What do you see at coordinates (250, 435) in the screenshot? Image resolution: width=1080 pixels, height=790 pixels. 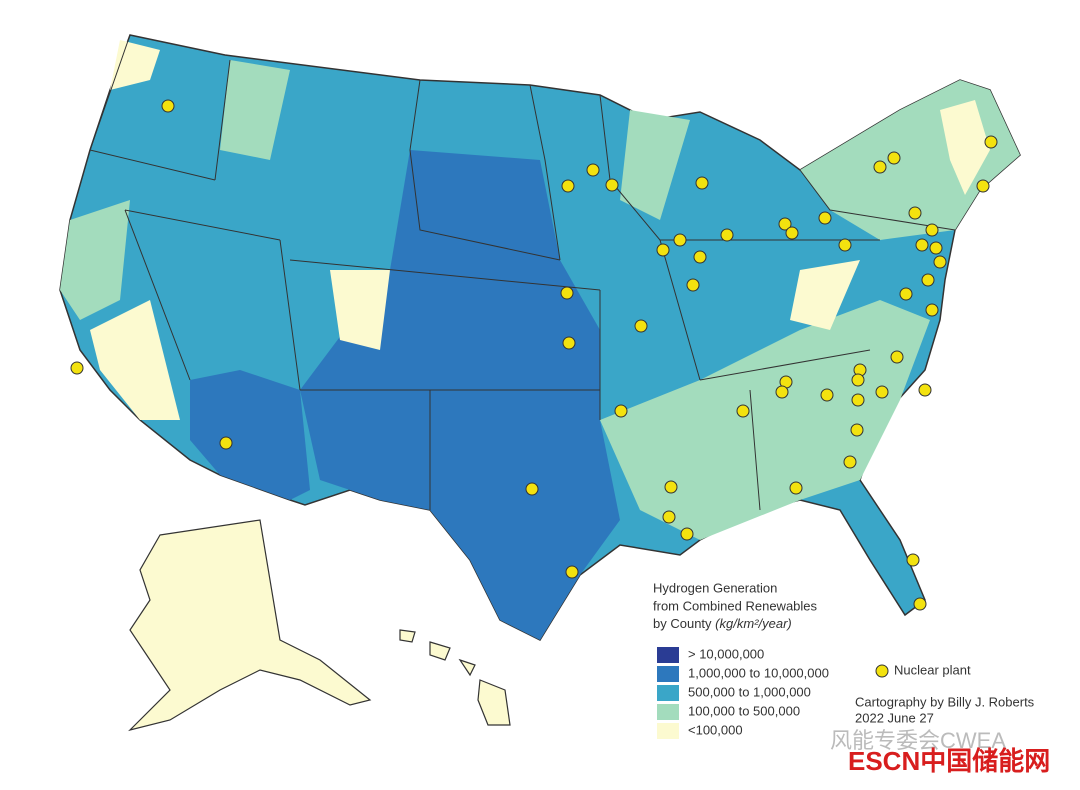 I see `high-zone` at bounding box center [250, 435].